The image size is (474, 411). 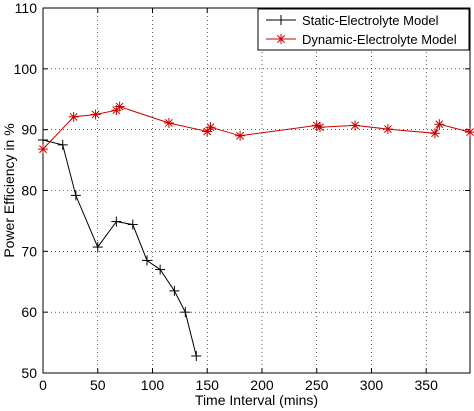 What do you see at coordinates (262, 385) in the screenshot?
I see `x-tick-label: 200` at bounding box center [262, 385].